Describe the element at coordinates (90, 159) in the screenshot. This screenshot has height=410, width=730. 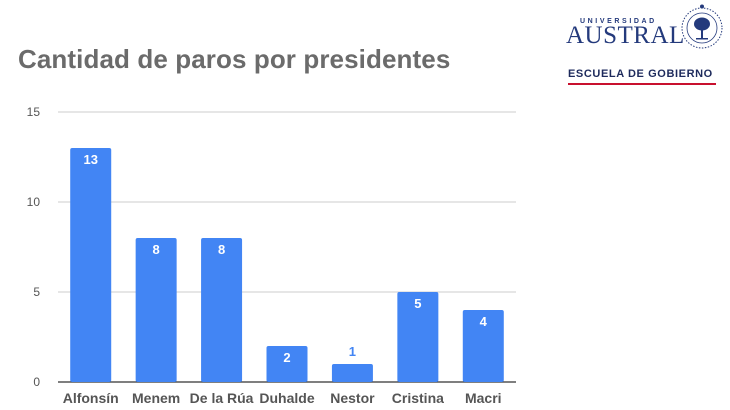
I see `data-label: 13` at that location.